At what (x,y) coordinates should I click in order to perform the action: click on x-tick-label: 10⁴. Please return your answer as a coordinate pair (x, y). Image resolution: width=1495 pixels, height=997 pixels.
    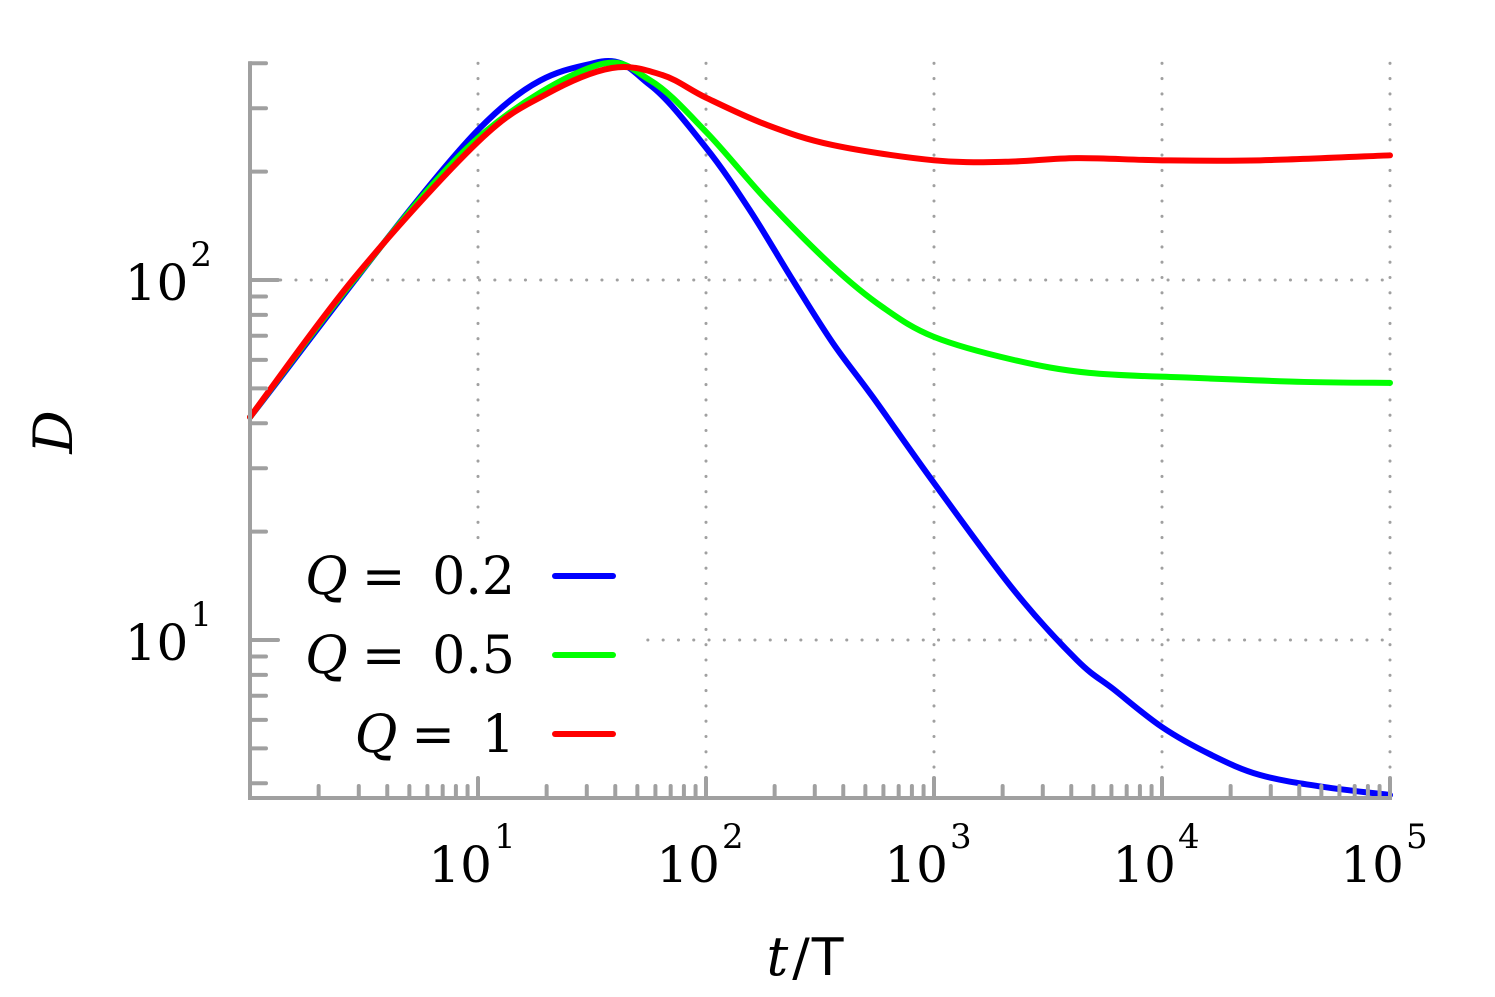
    Looking at the image, I should click on (1155, 855).